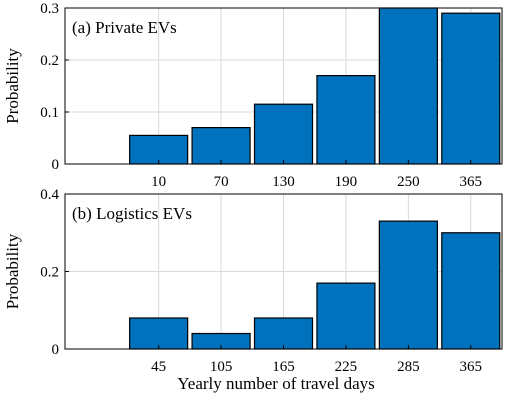  What do you see at coordinates (221, 182) in the screenshot?
I see `x-tick-label: 70` at bounding box center [221, 182].